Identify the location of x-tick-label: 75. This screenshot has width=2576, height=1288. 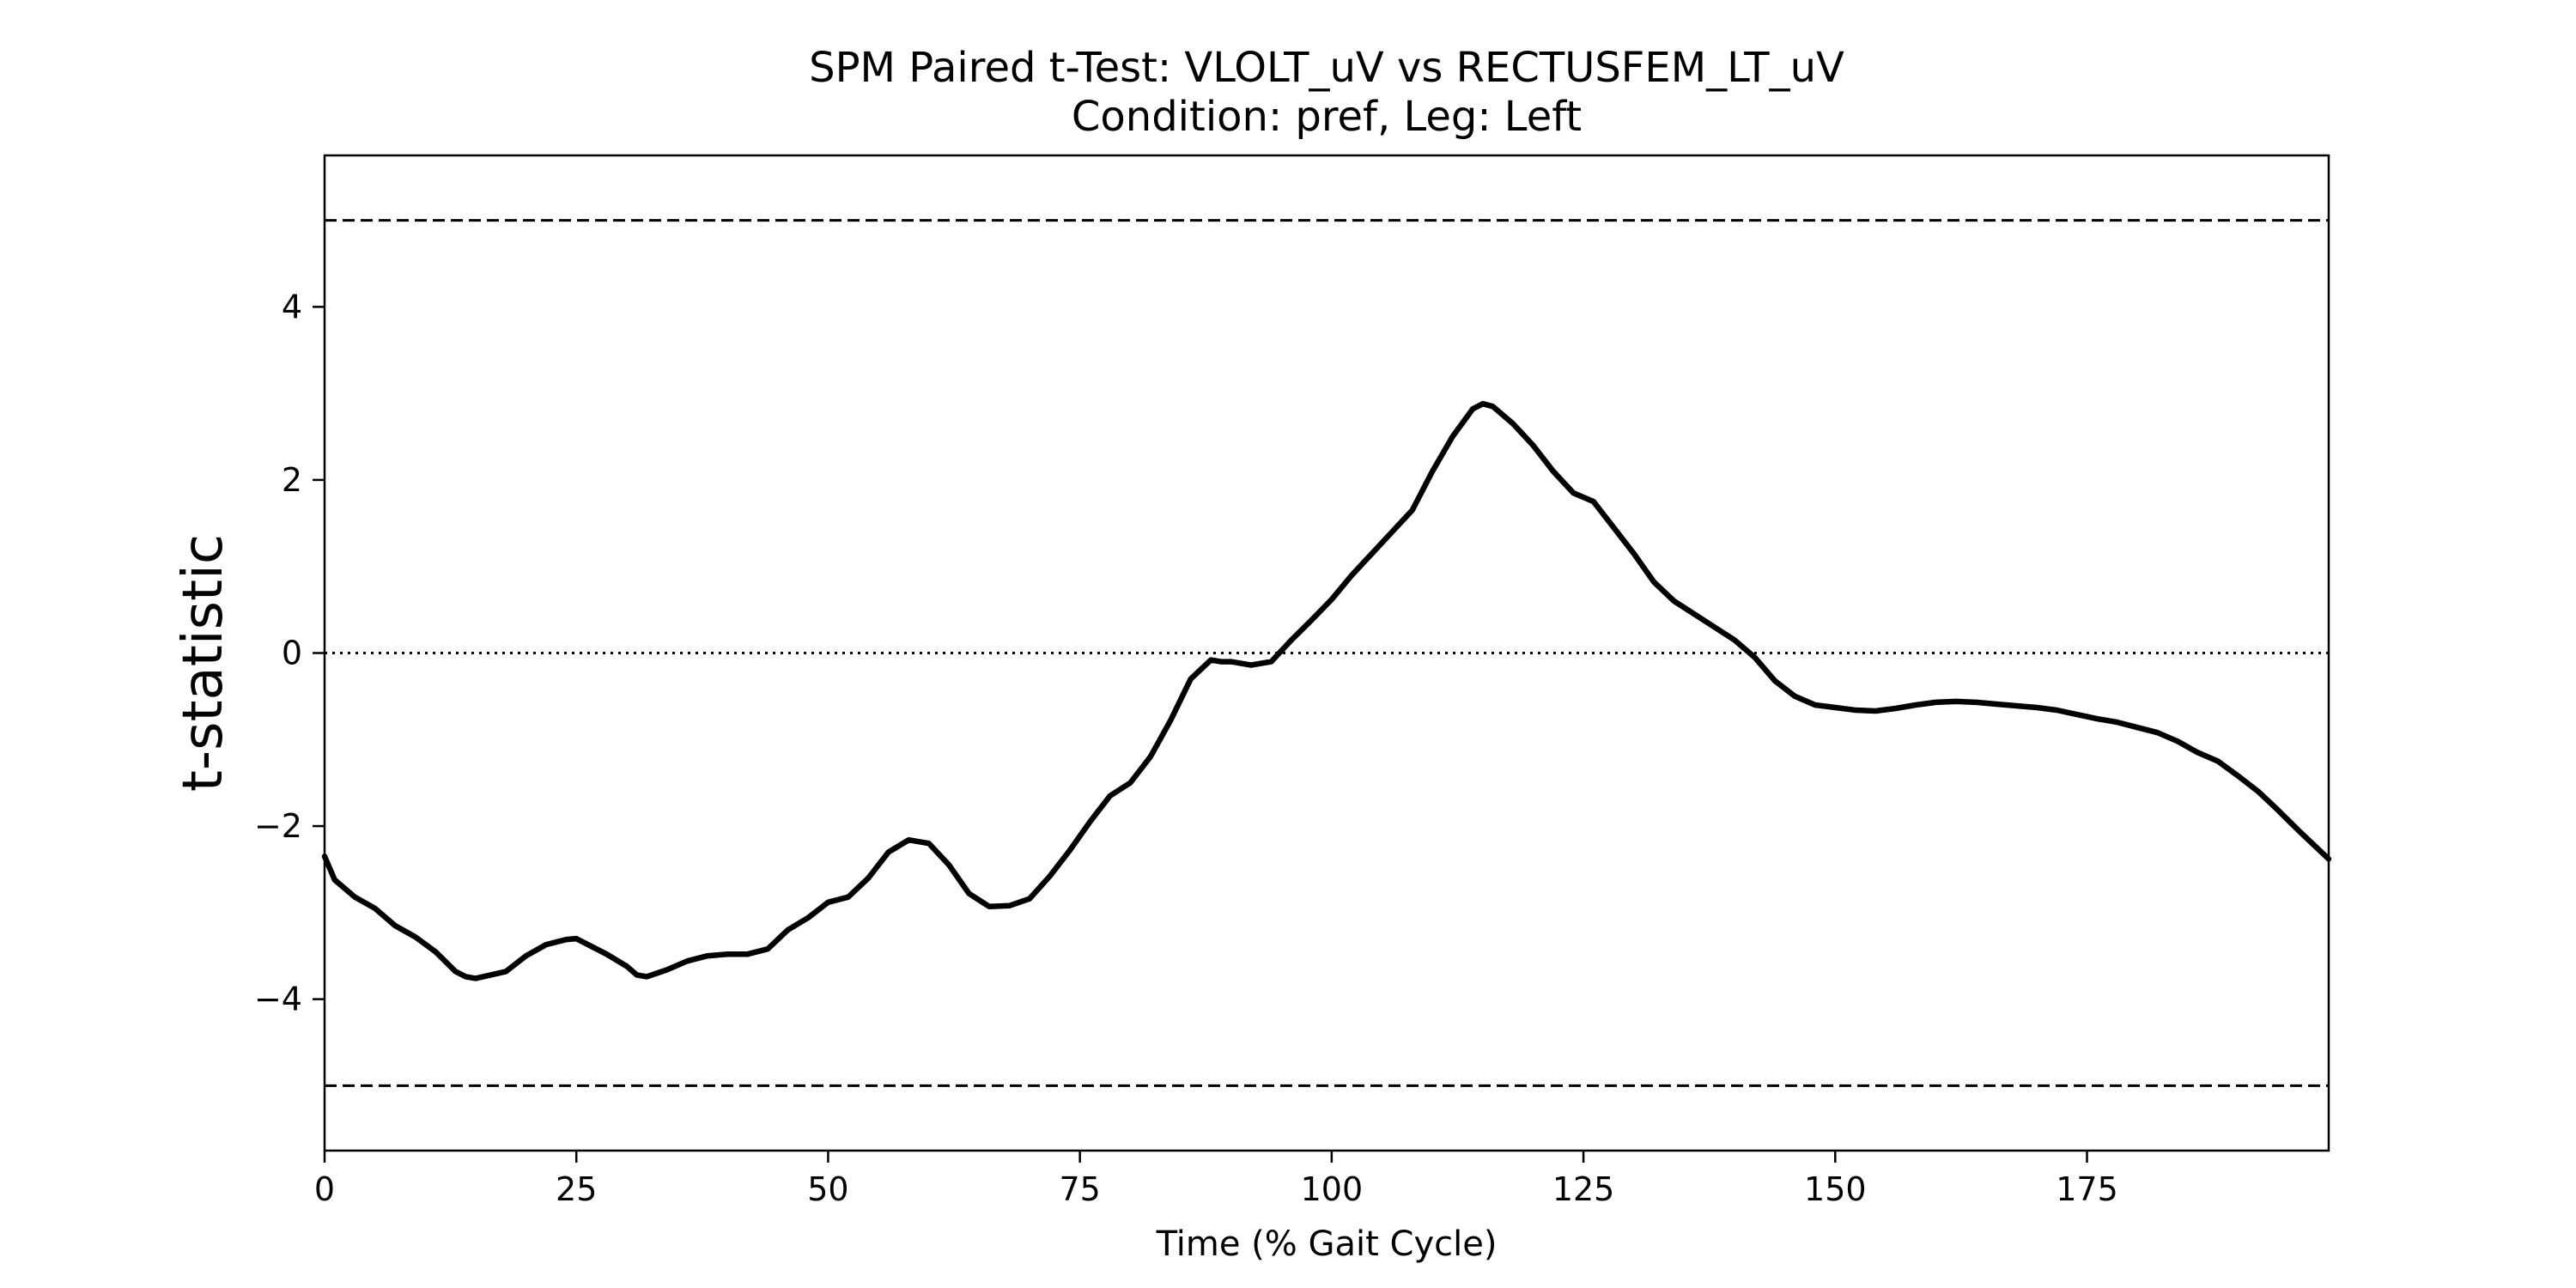
(1079, 1189).